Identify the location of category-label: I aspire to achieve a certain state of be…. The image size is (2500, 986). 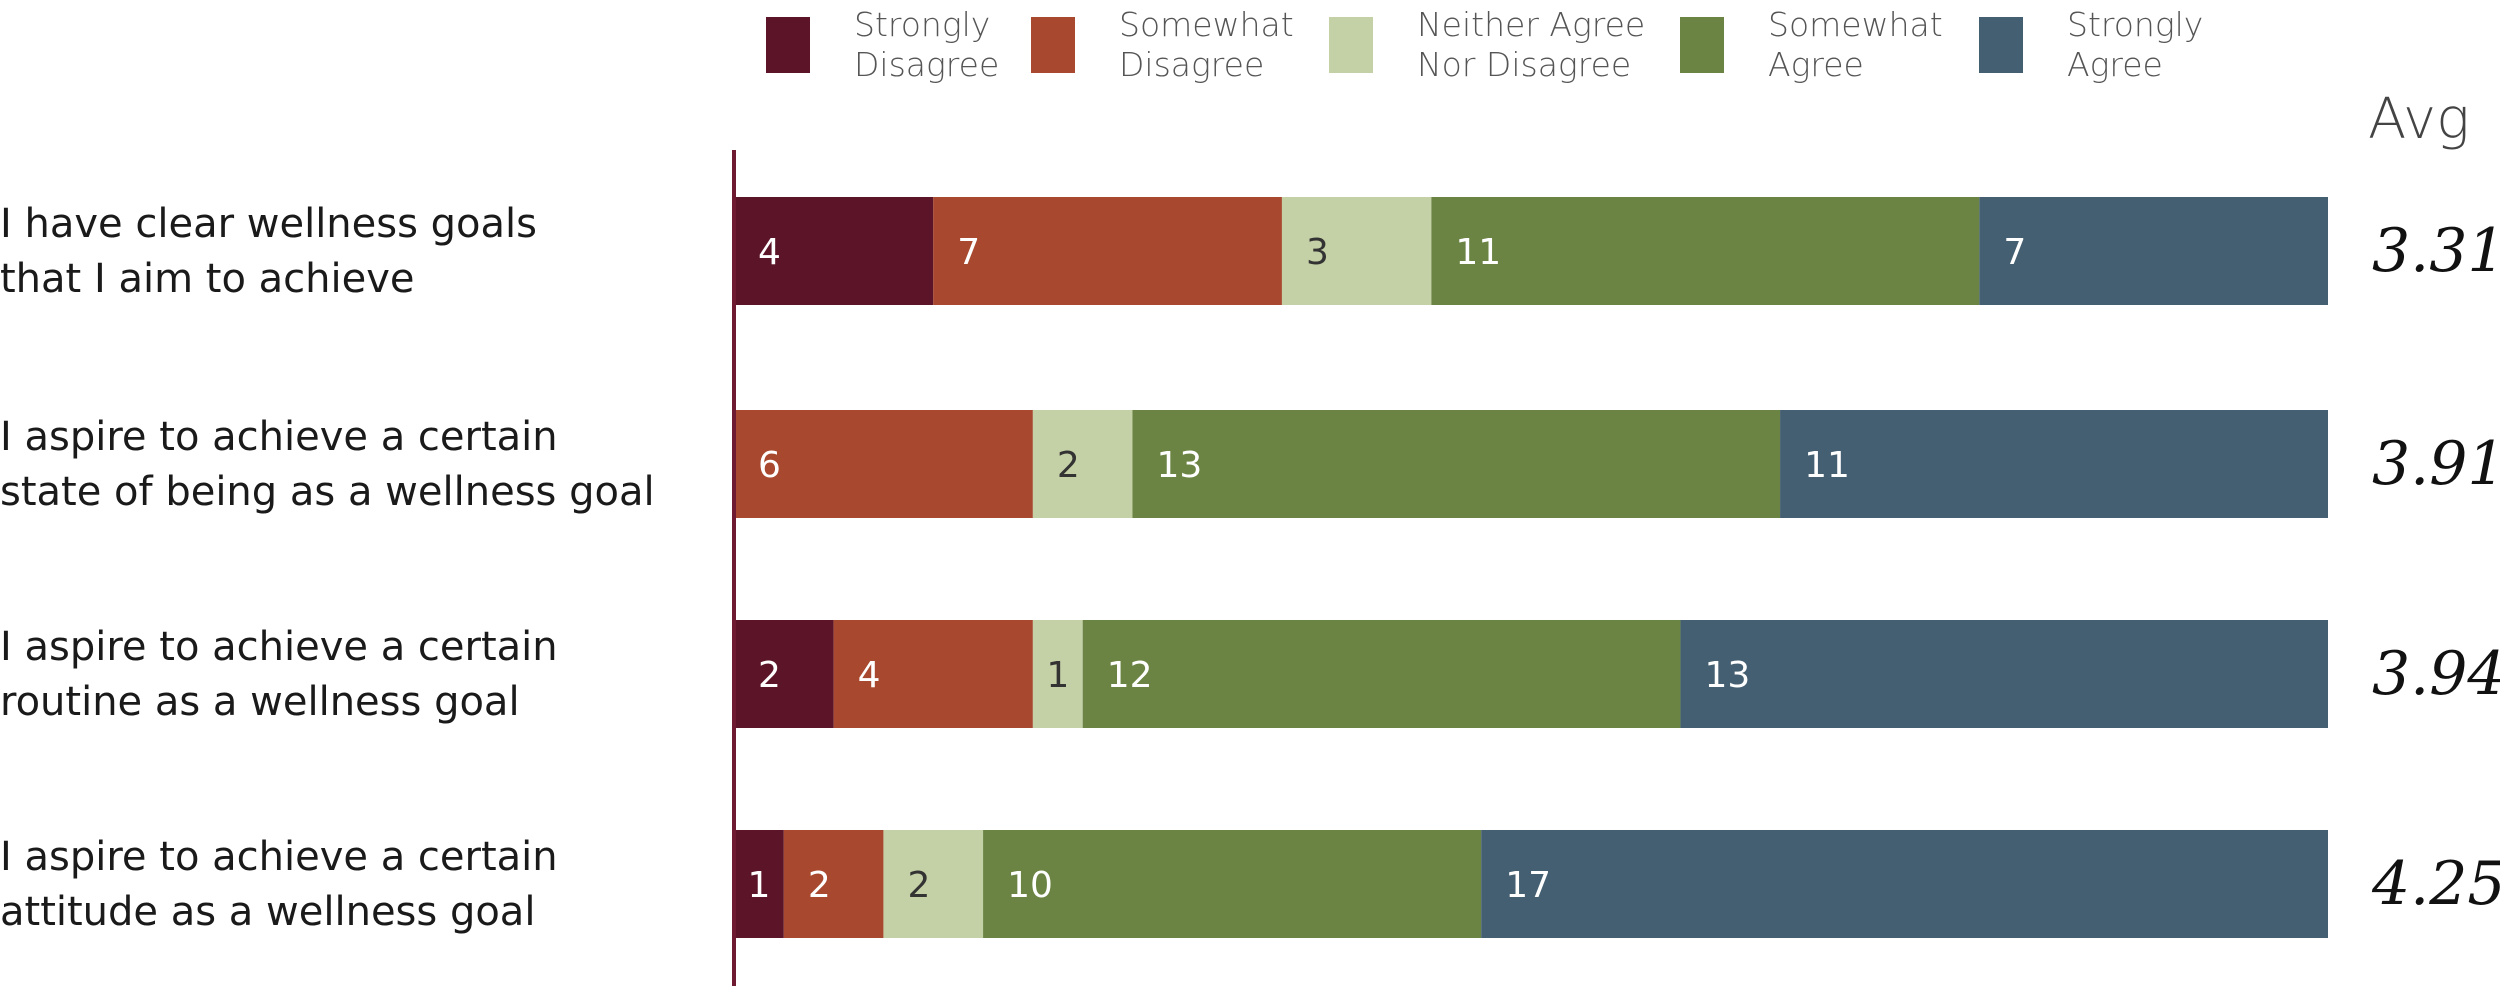
(327, 464).